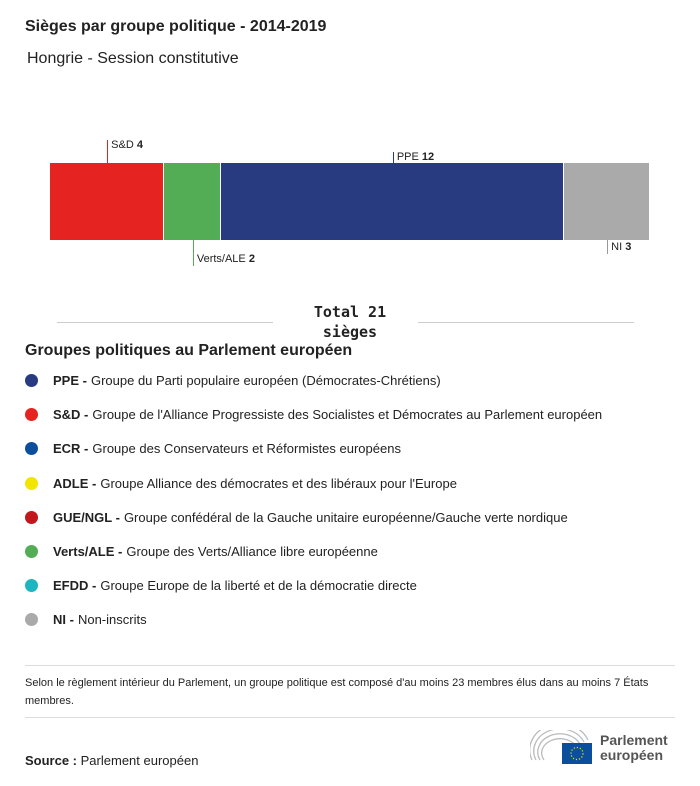 The width and height of the screenshot is (700, 786). I want to click on bar-segment-vertsale, so click(192, 201).